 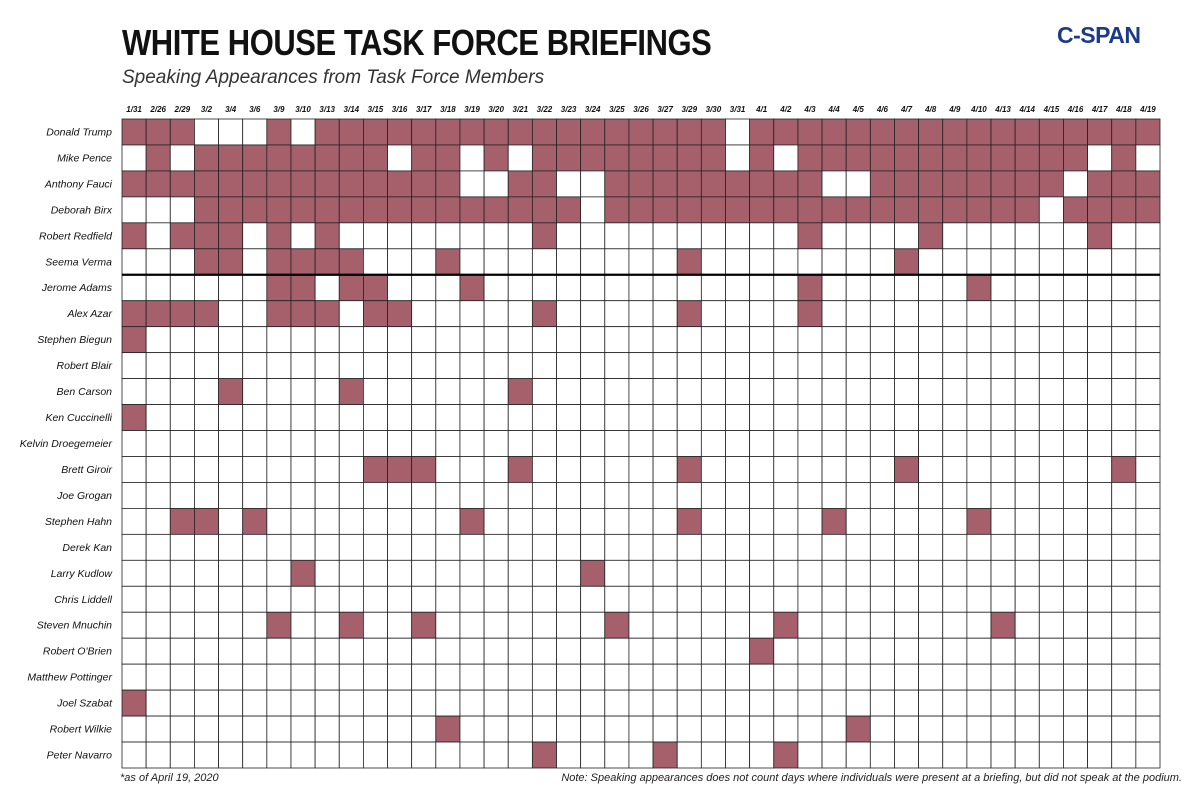 What do you see at coordinates (79, 132) in the screenshot?
I see `row-member-label: Donald Trump` at bounding box center [79, 132].